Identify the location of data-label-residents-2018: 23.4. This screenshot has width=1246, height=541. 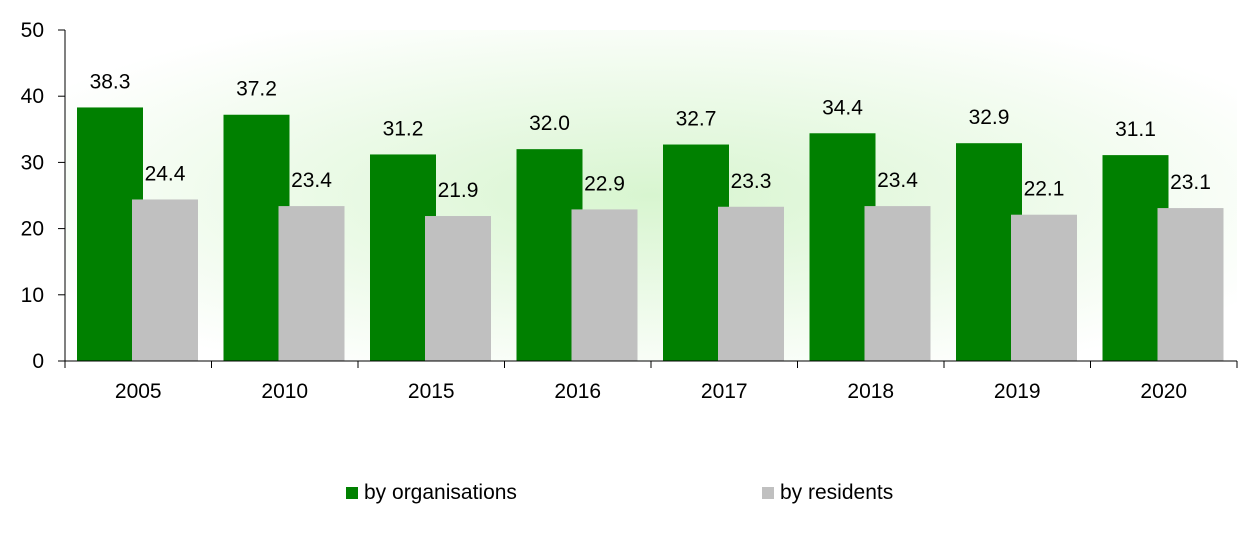
(897, 180).